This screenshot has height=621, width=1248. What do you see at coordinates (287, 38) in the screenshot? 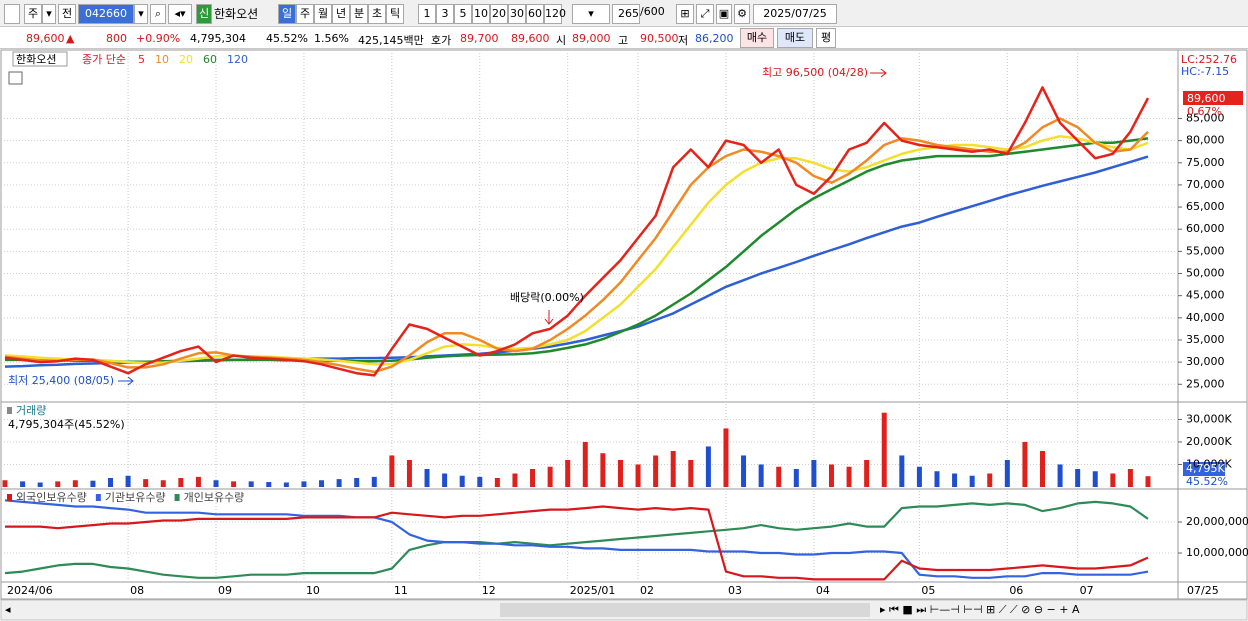
I see `volume-ratio: 45.52%` at bounding box center [287, 38].